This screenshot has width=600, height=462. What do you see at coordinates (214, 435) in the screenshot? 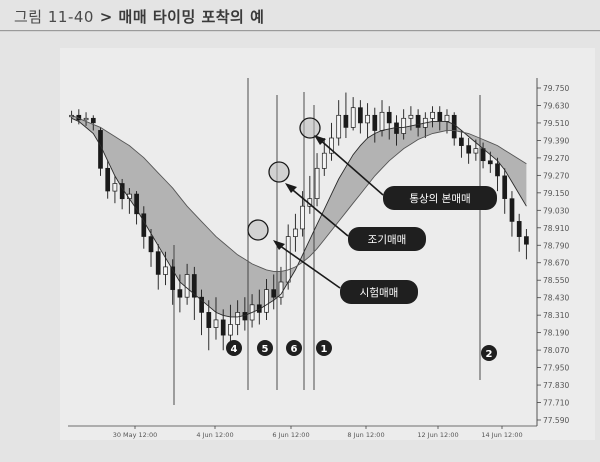
I see `x-tick-label: 4 Jun 12:00` at bounding box center [214, 435].